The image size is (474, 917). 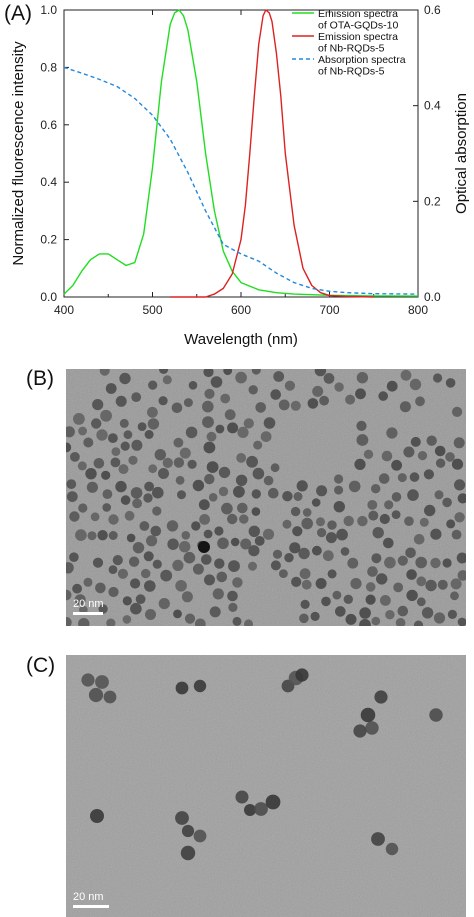 What do you see at coordinates (18, 153) in the screenshot?
I see `y-axis-label: Normalized fluorescence intensity` at bounding box center [18, 153].